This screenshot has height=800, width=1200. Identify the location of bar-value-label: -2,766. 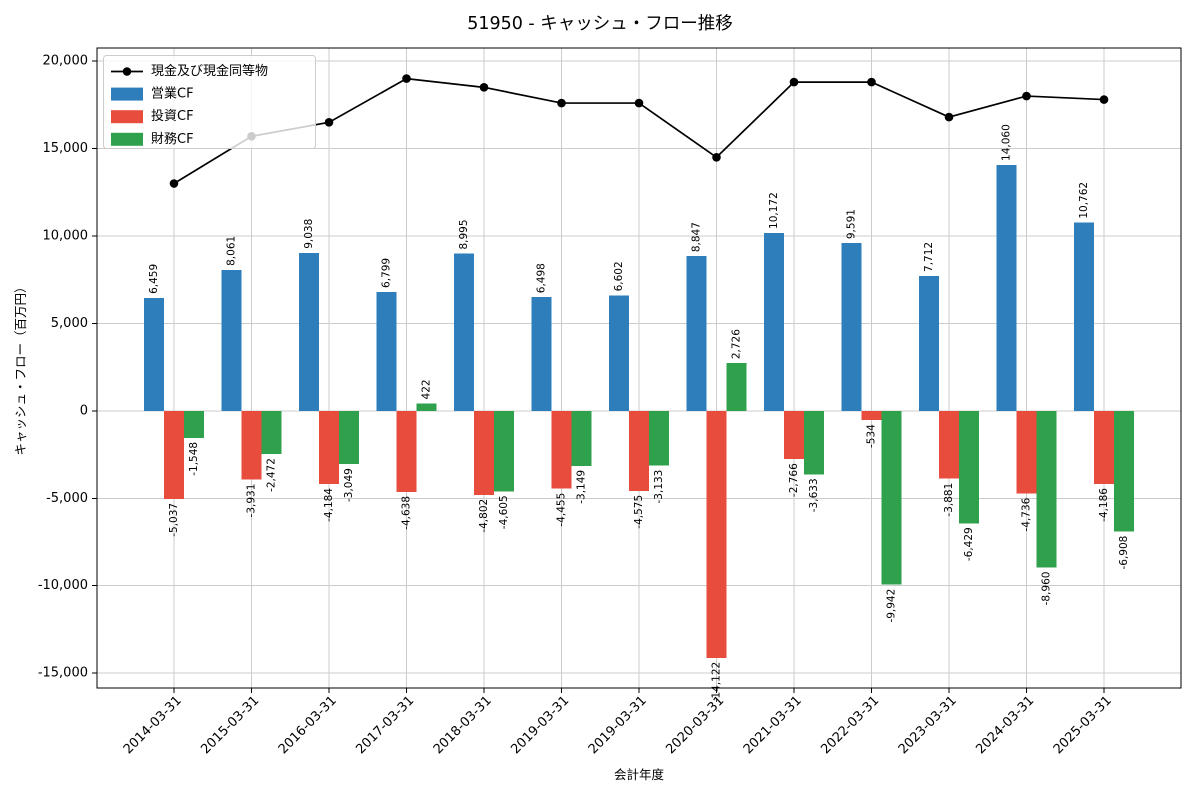
(794, 480).